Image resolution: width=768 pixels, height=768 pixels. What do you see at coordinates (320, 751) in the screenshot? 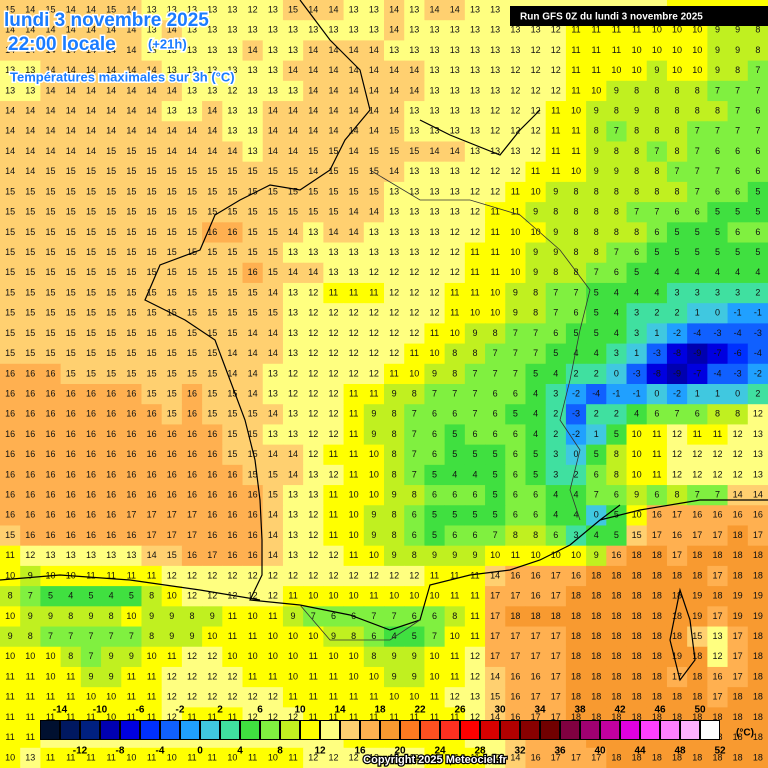
I see `legend-tick-label: 12` at bounding box center [320, 751].